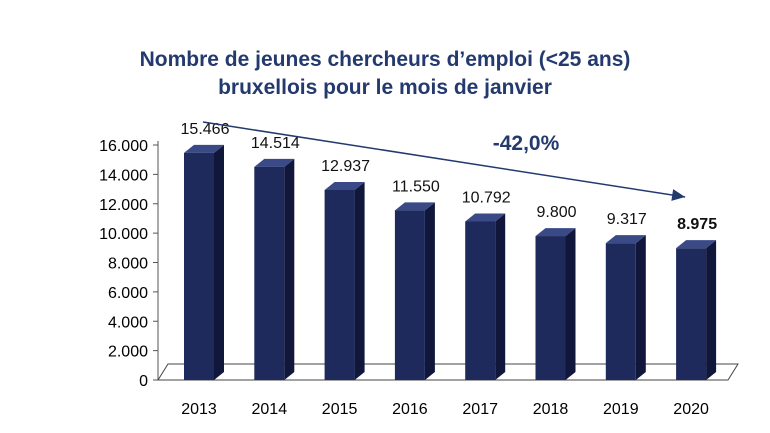 The width and height of the screenshot is (770, 433). Describe the element at coordinates (691, 409) in the screenshot. I see `x-tick-label: 2020` at that location.